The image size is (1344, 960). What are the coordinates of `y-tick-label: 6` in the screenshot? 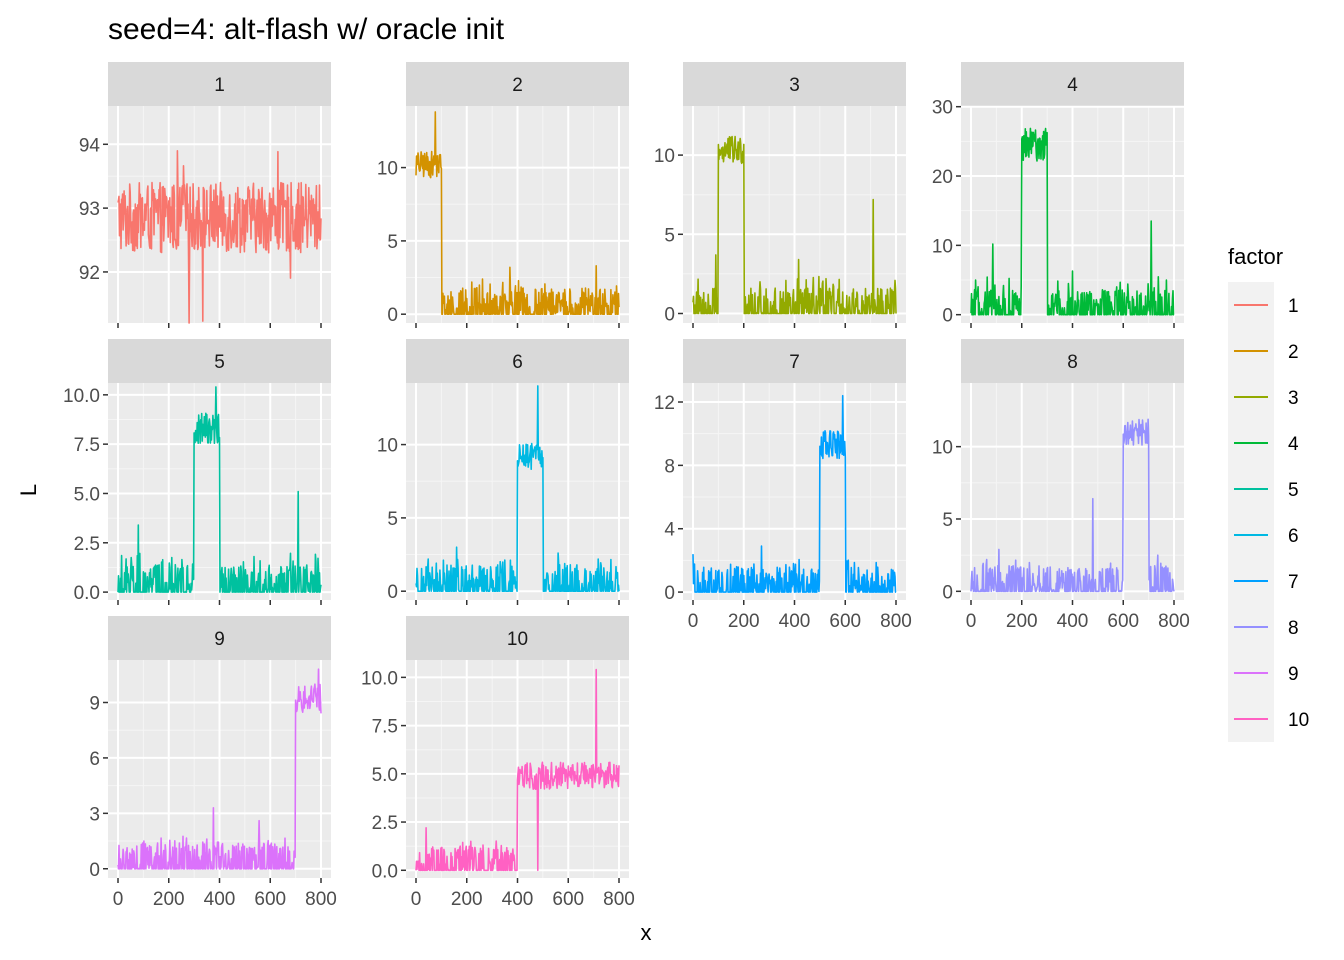 It's located at (94, 759).